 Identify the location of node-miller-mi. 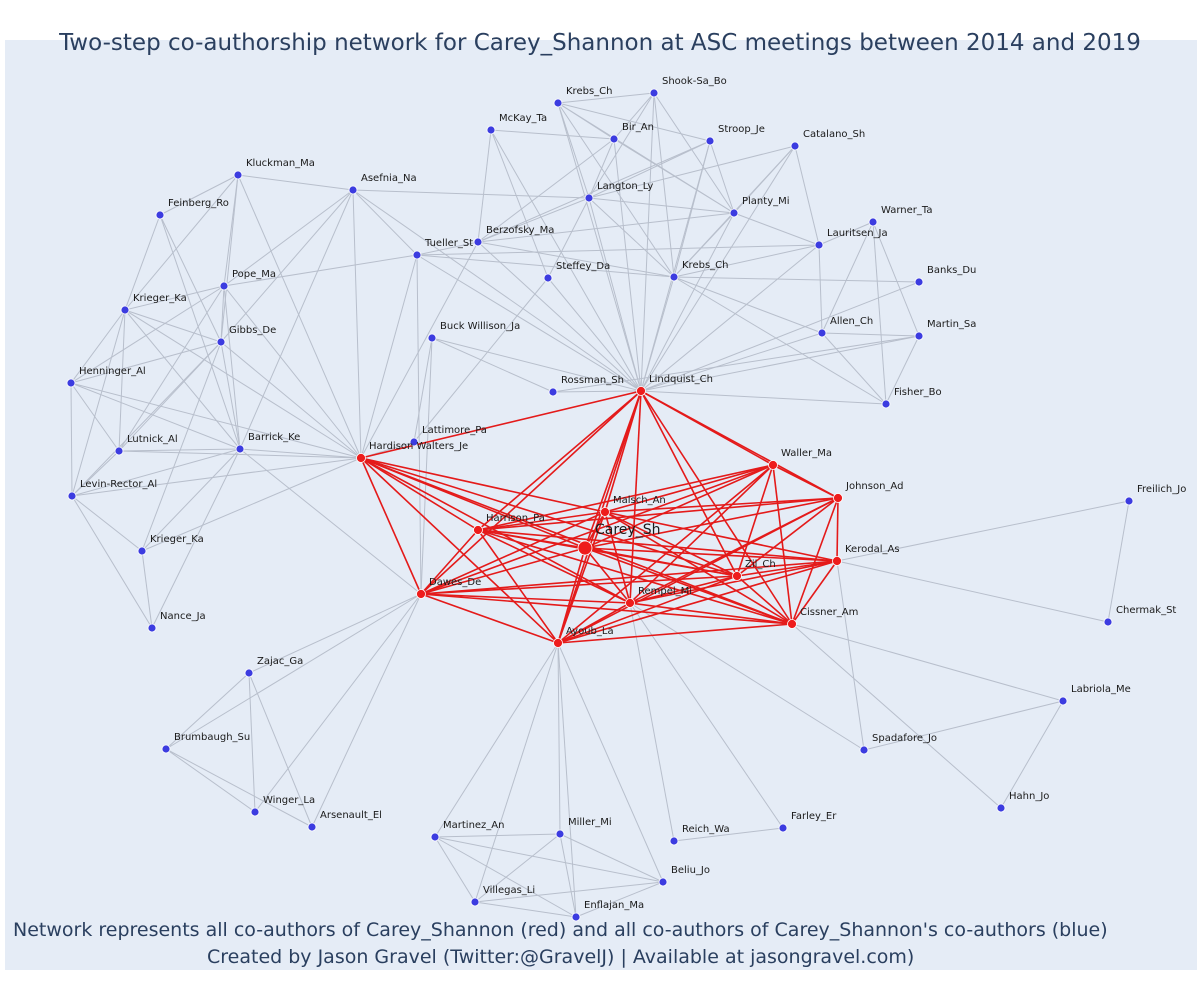
(560, 834).